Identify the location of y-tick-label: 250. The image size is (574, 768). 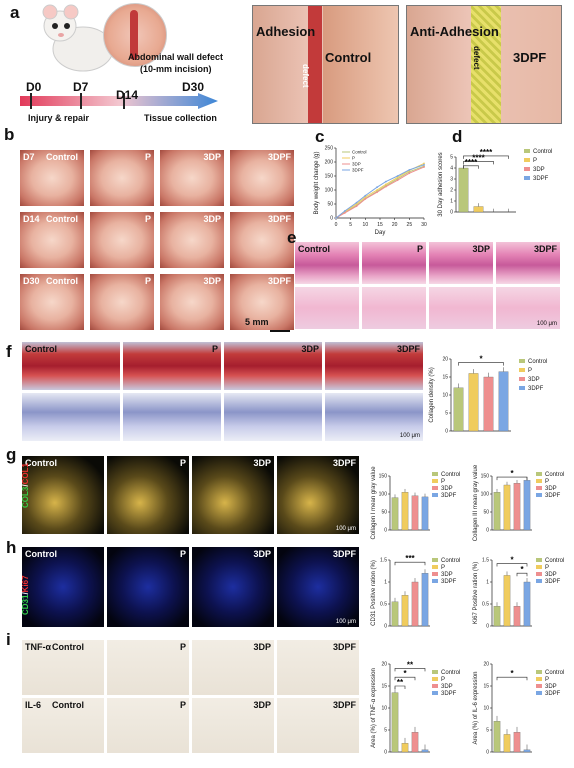
(329, 149).